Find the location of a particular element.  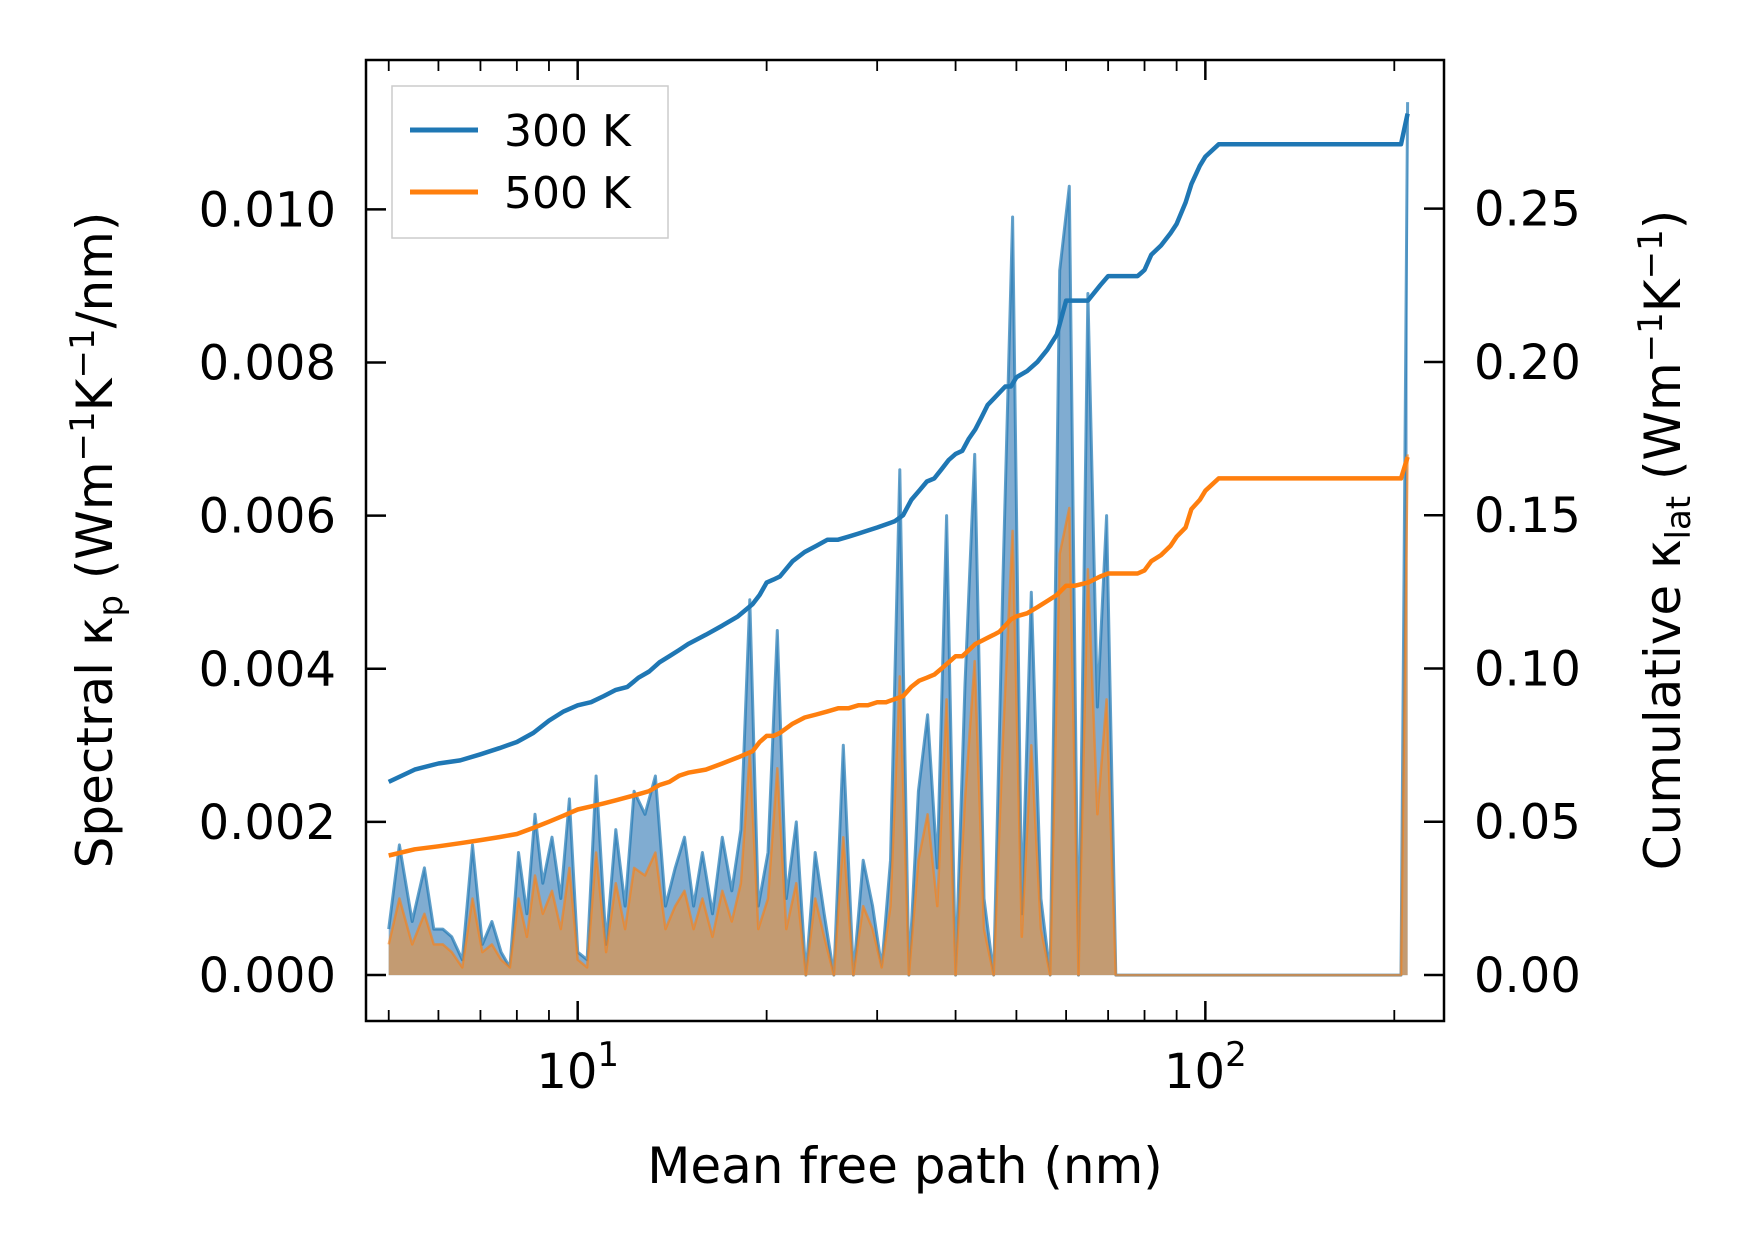

y-left-tick-label: 0.004 is located at coordinates (267, 670).